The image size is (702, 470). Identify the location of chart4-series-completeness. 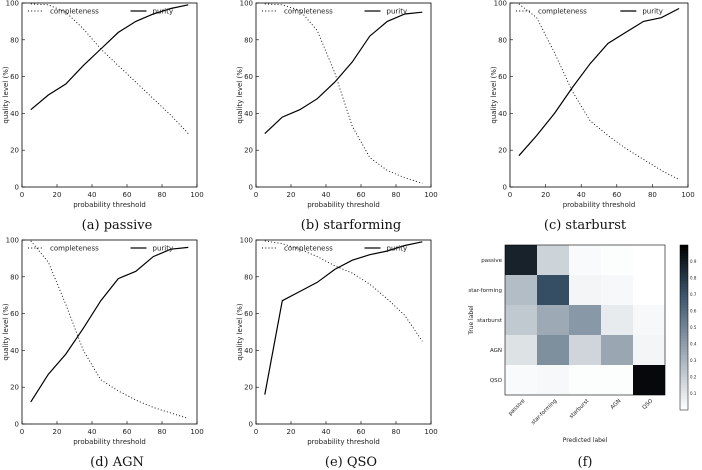
(109, 329).